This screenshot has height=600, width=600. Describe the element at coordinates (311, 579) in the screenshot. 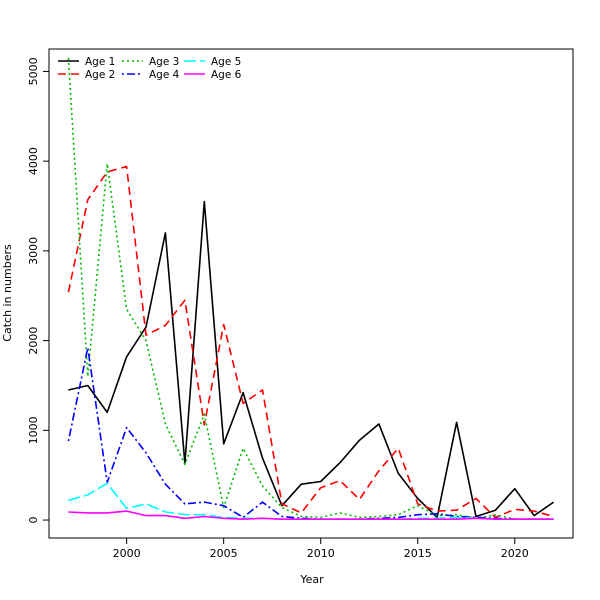

I see `x-axis-label: Year` at that location.